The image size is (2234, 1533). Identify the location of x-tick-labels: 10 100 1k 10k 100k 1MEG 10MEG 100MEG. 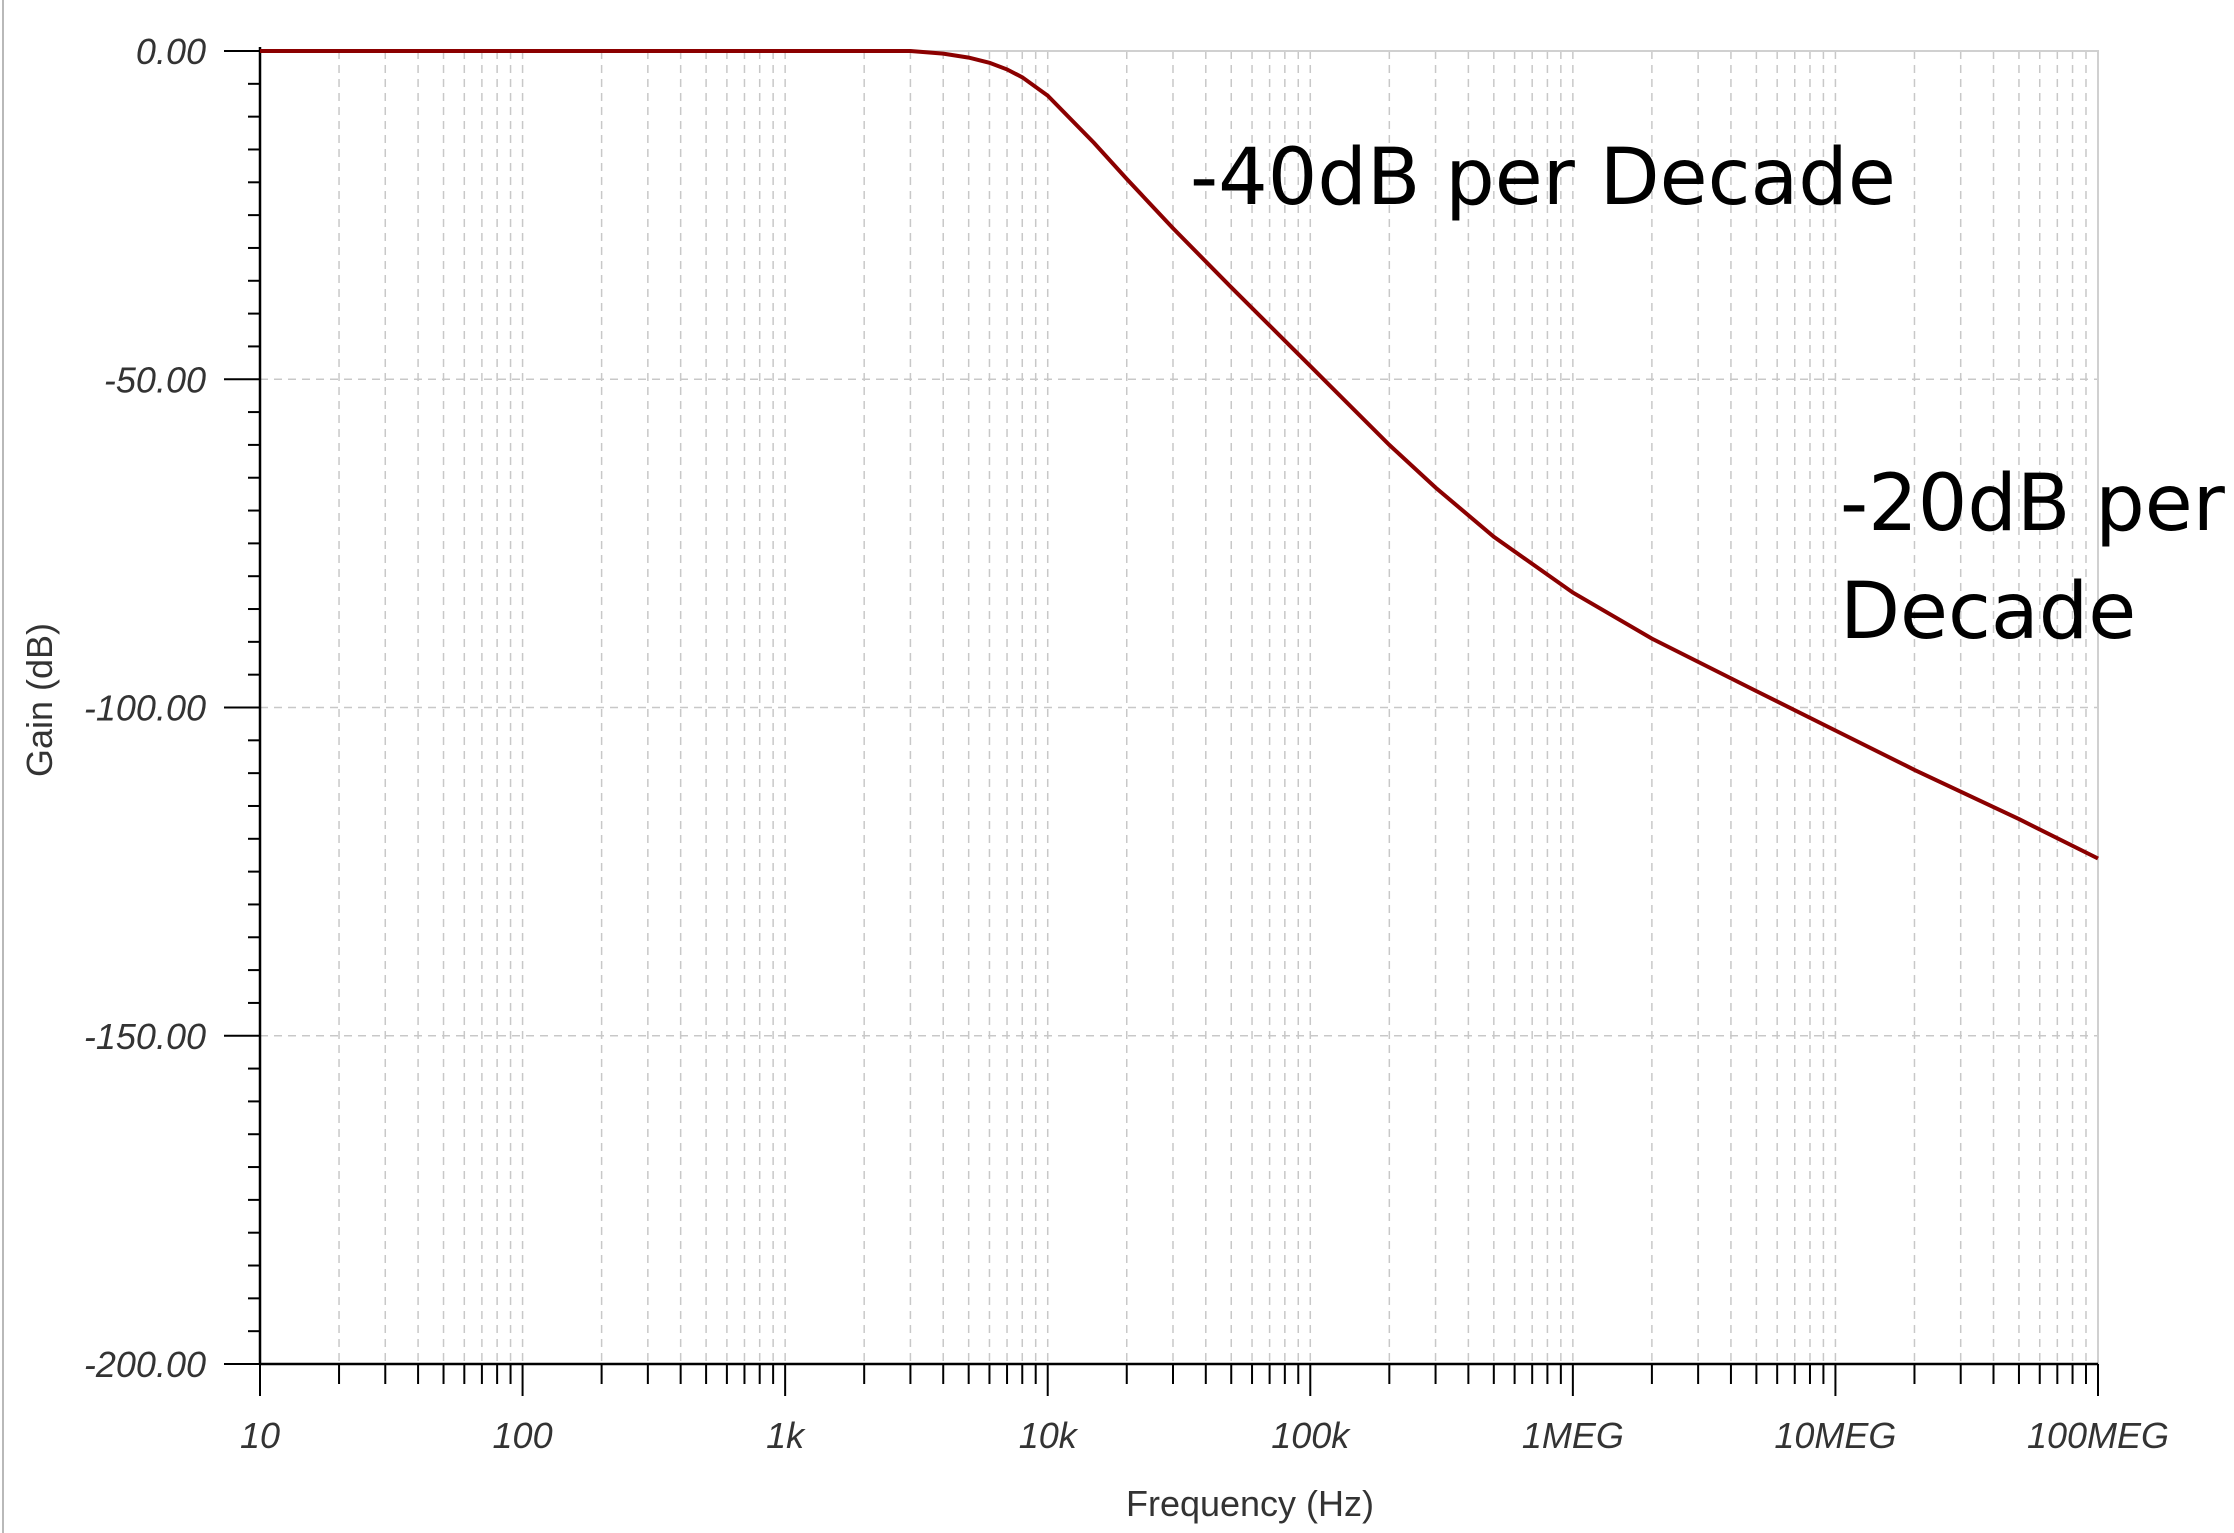
(1204, 1435).